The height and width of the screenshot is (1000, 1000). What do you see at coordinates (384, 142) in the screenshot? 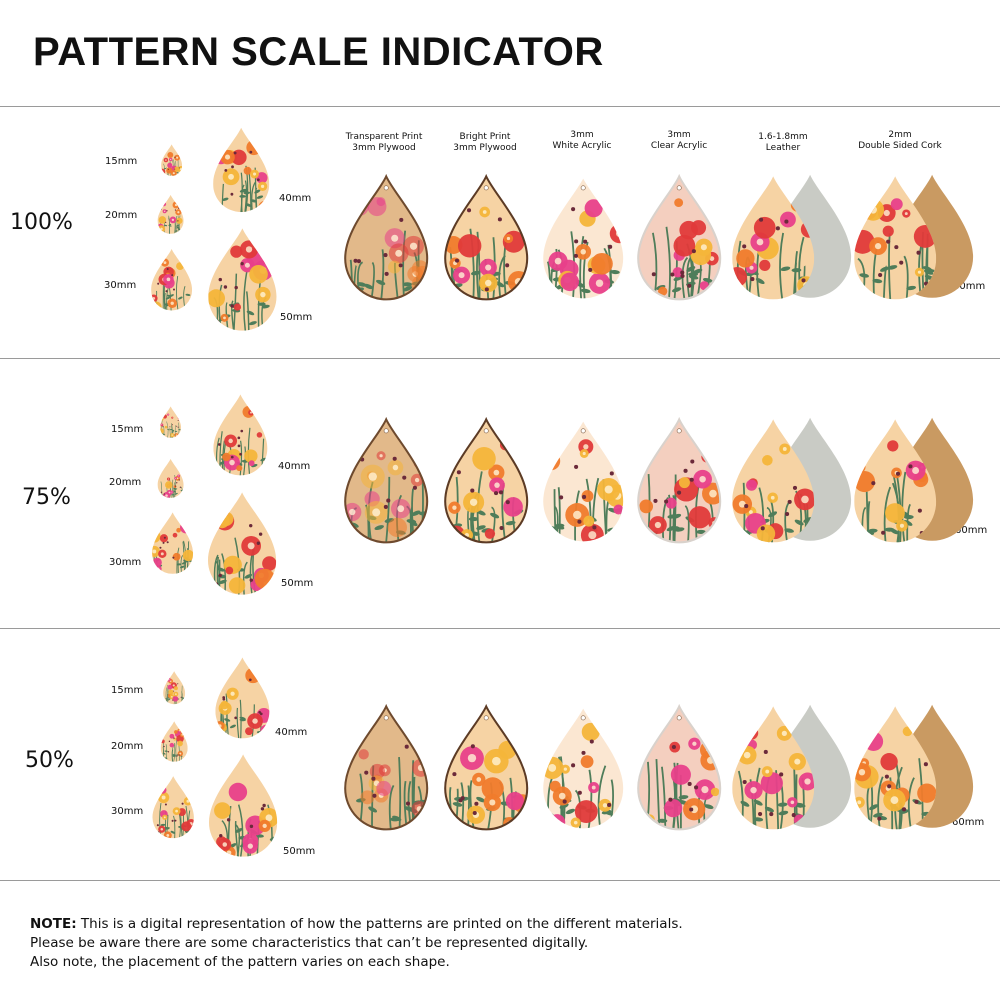
I see `material-header-transparent-plywood: Transparent Print 3mm Plywood` at bounding box center [384, 142].